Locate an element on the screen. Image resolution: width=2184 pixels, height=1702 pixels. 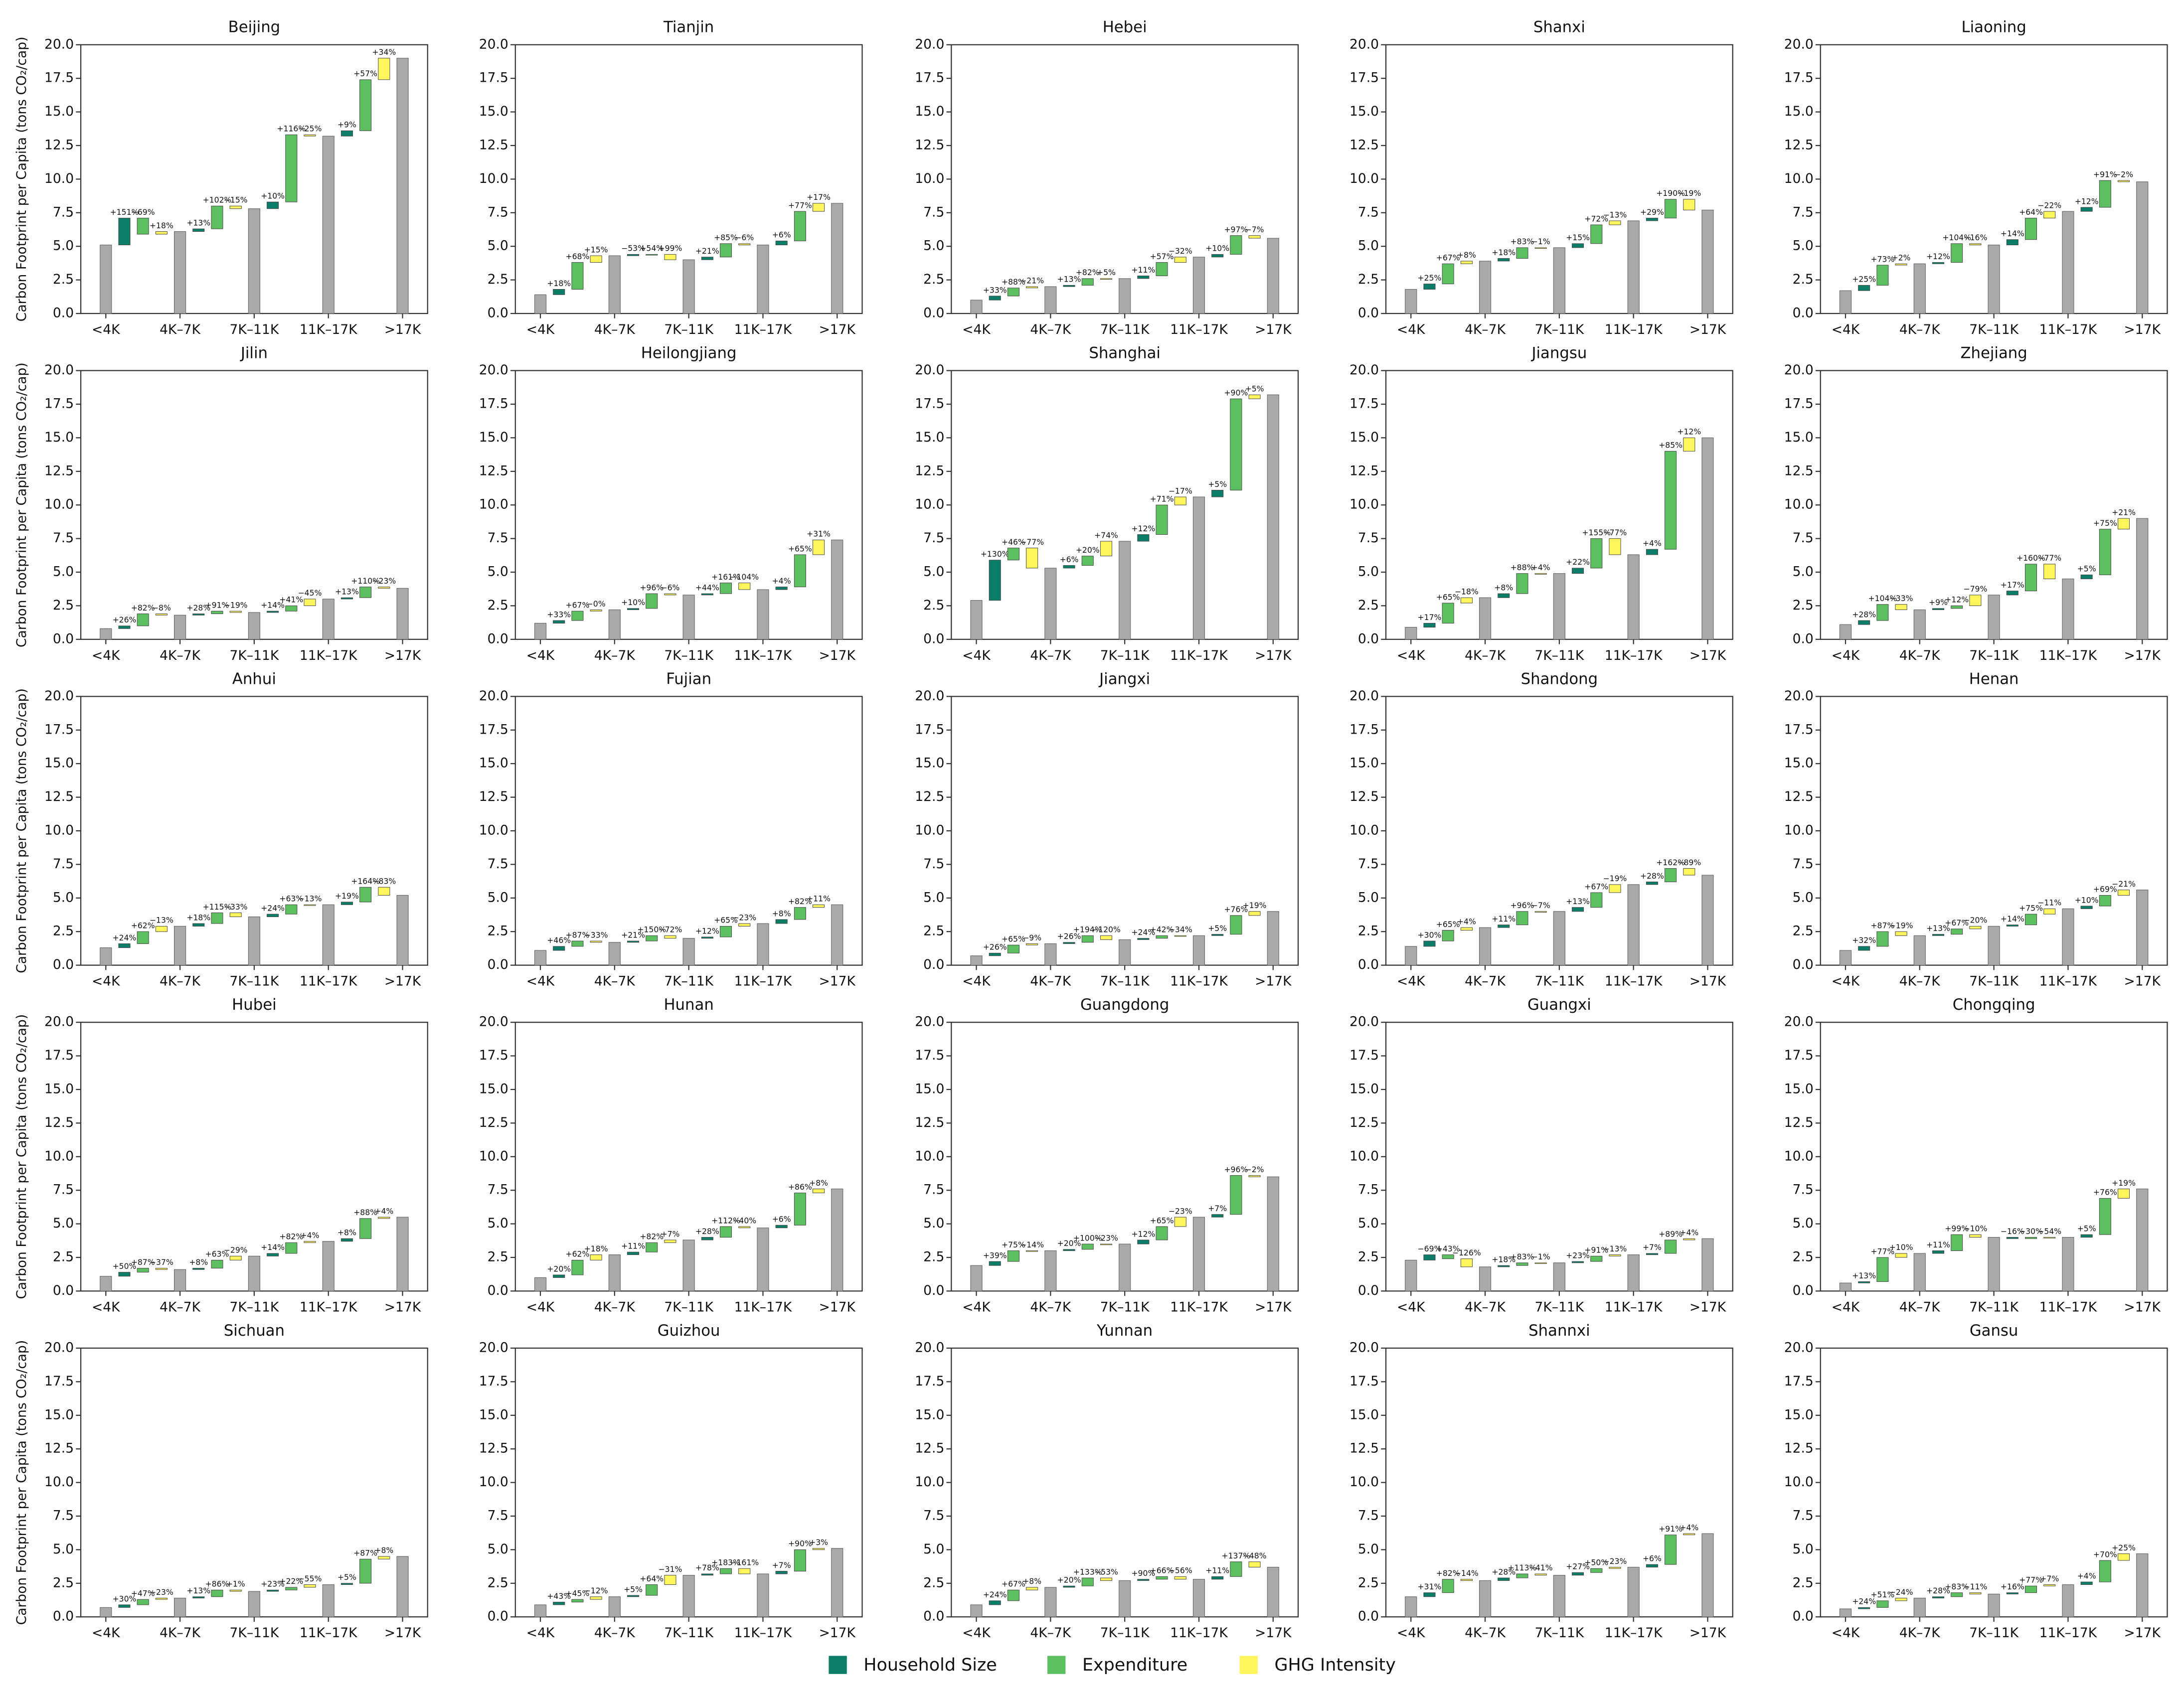
change-label: +5% is located at coordinates (633, 1589).